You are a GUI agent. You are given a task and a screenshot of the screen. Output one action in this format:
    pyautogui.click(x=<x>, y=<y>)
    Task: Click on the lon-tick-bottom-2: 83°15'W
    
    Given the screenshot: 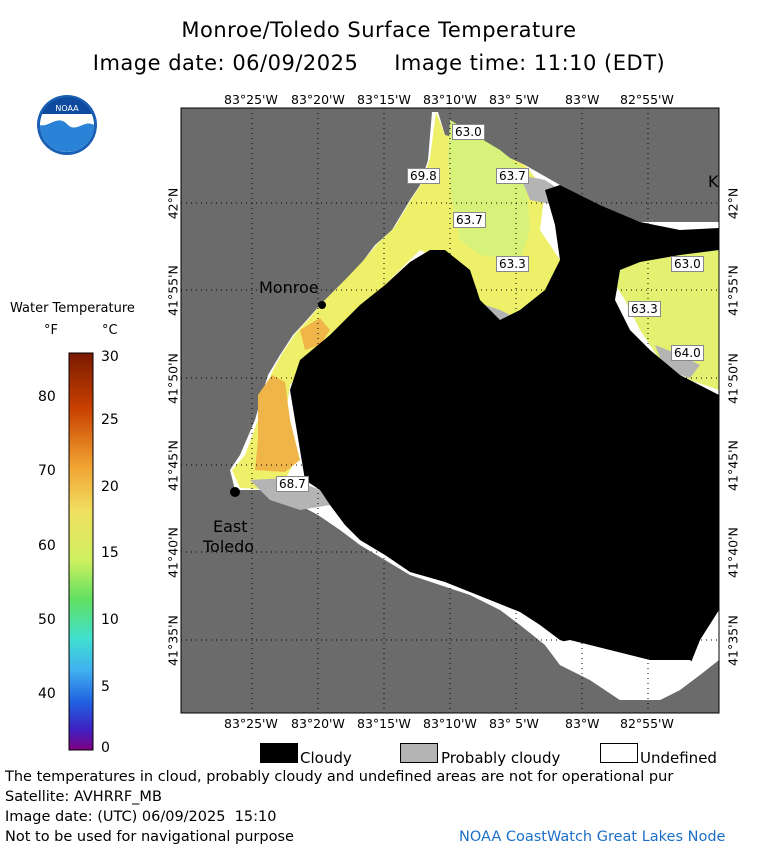 What is the action you would take?
    pyautogui.click(x=384, y=723)
    